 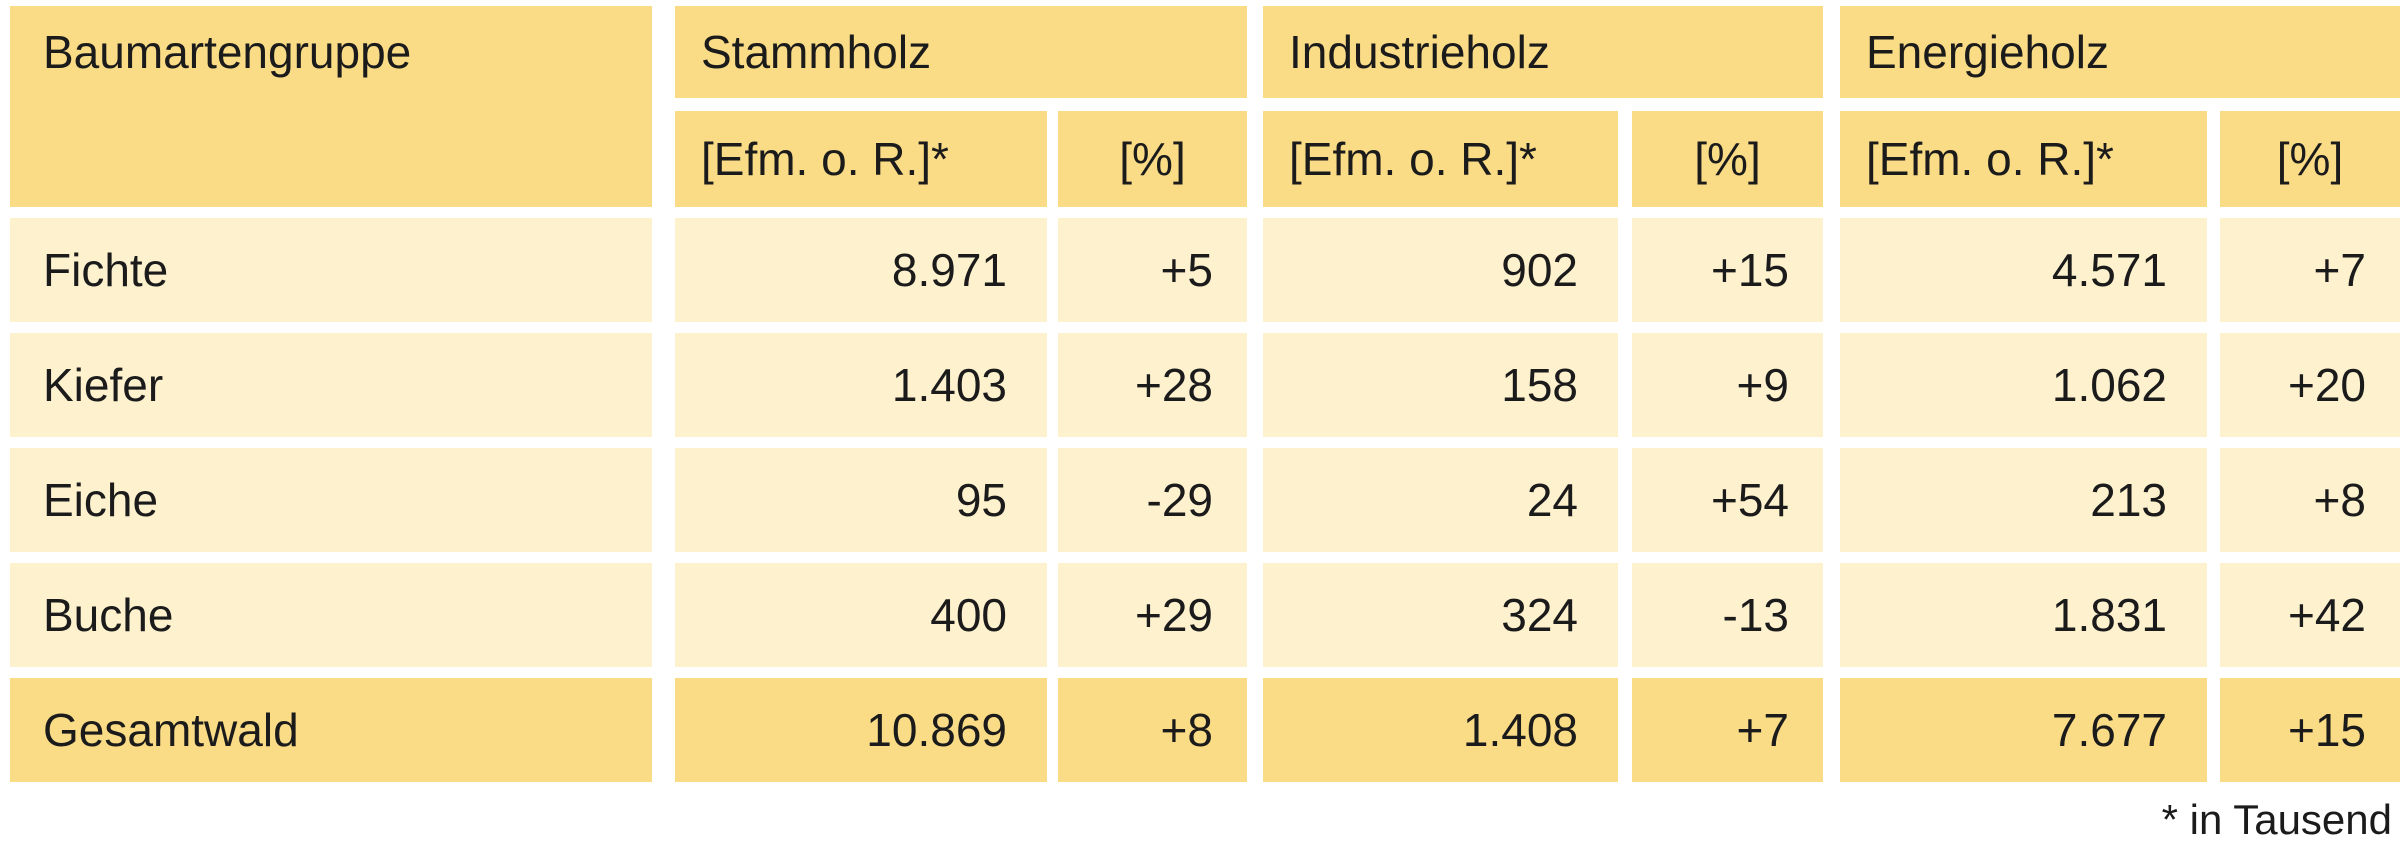 I want to click on cell-fichte-energieholz-volume: 4.571, so click(x=2023, y=270).